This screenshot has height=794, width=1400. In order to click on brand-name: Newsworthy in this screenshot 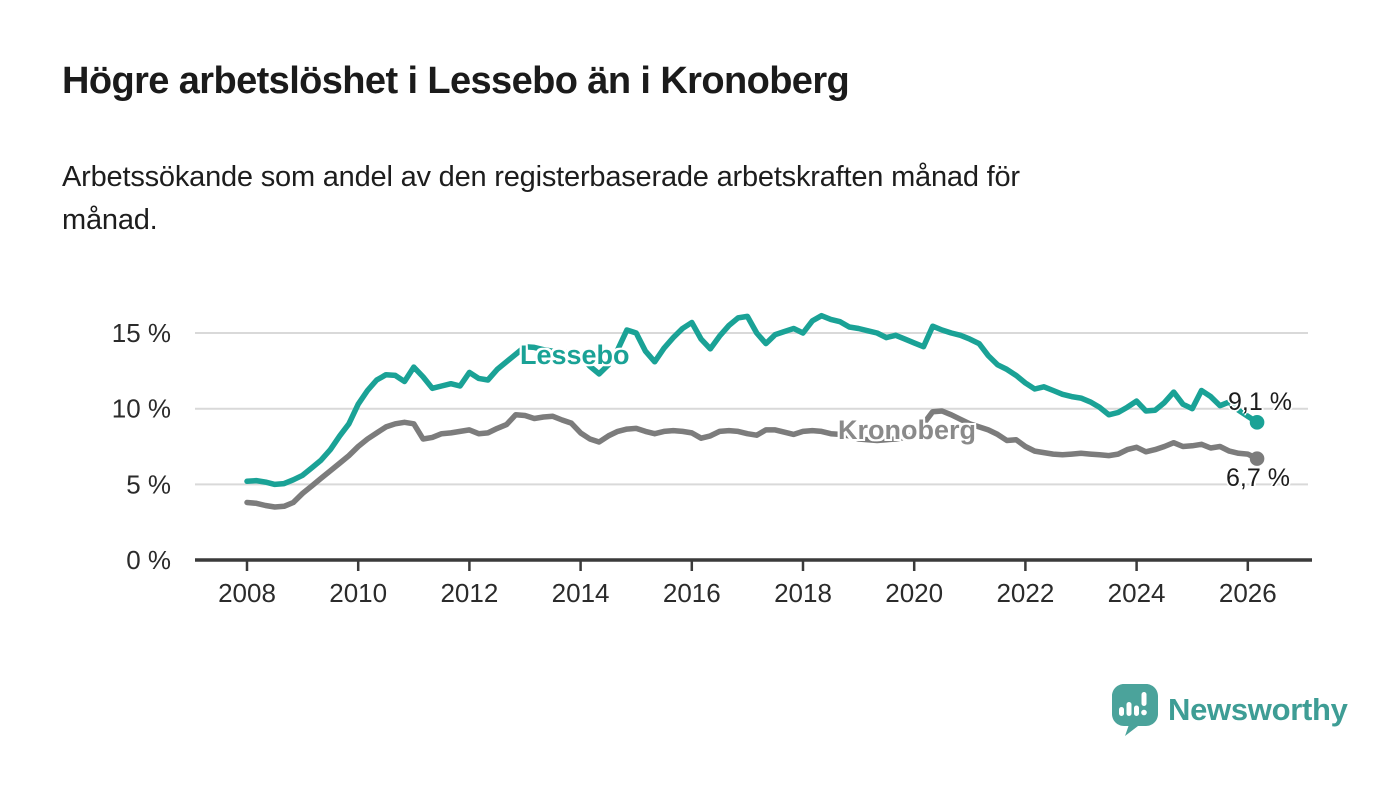, I will do `click(1258, 709)`.